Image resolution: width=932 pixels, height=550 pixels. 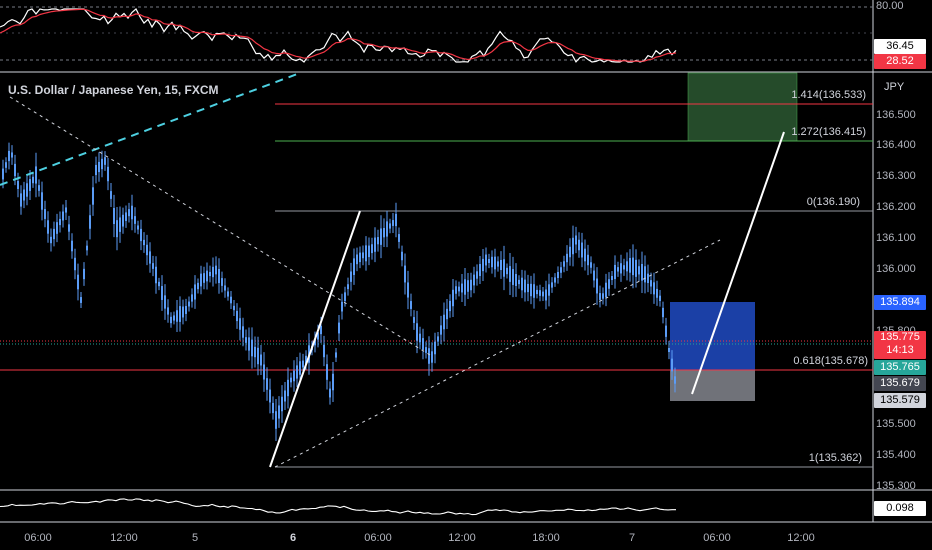 I want to click on oscillator-line, so click(x=338, y=507).